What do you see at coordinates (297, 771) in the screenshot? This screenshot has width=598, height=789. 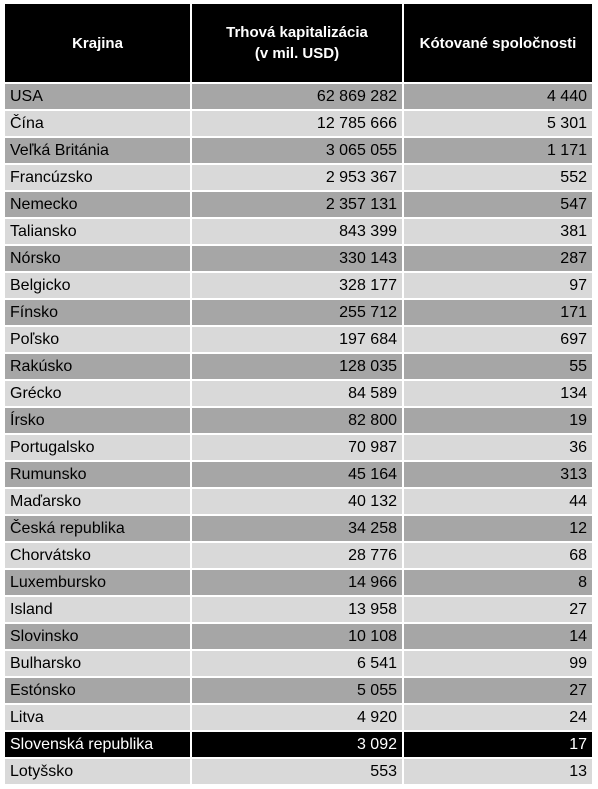 I see `number-cell: 553` at bounding box center [297, 771].